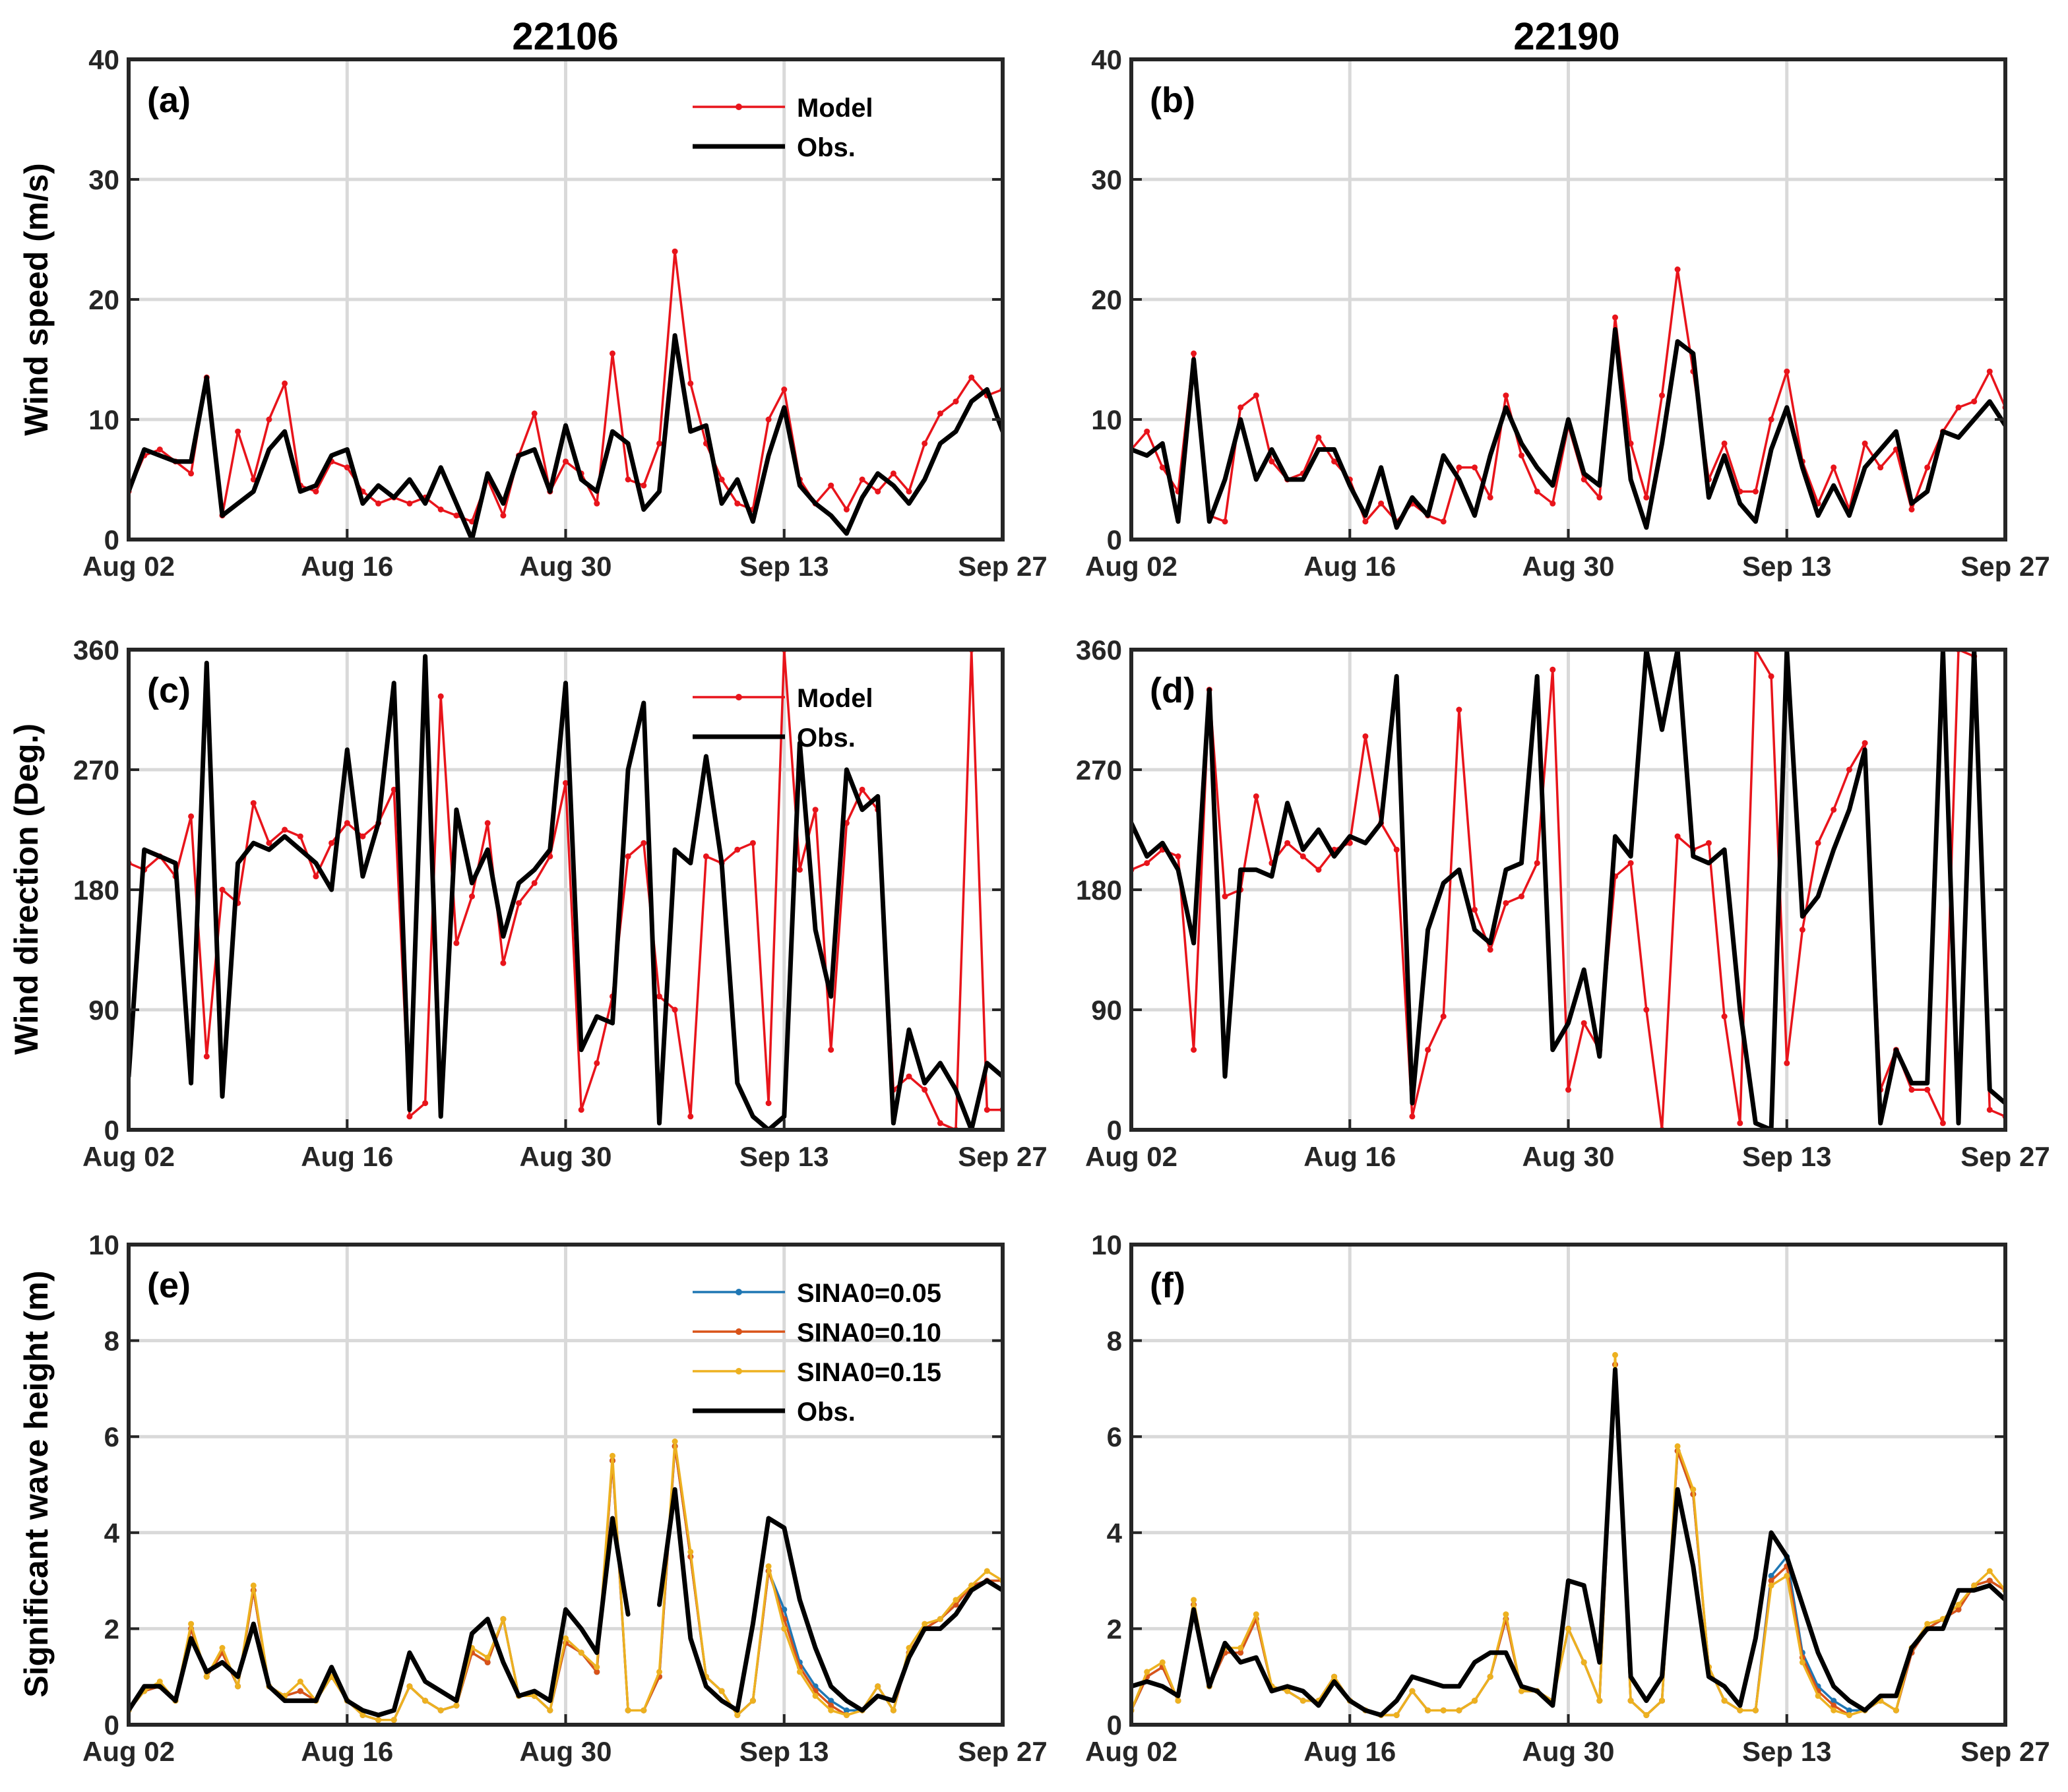  Describe the element at coordinates (1099, 650) in the screenshot. I see `y-tick-label: 360` at that location.